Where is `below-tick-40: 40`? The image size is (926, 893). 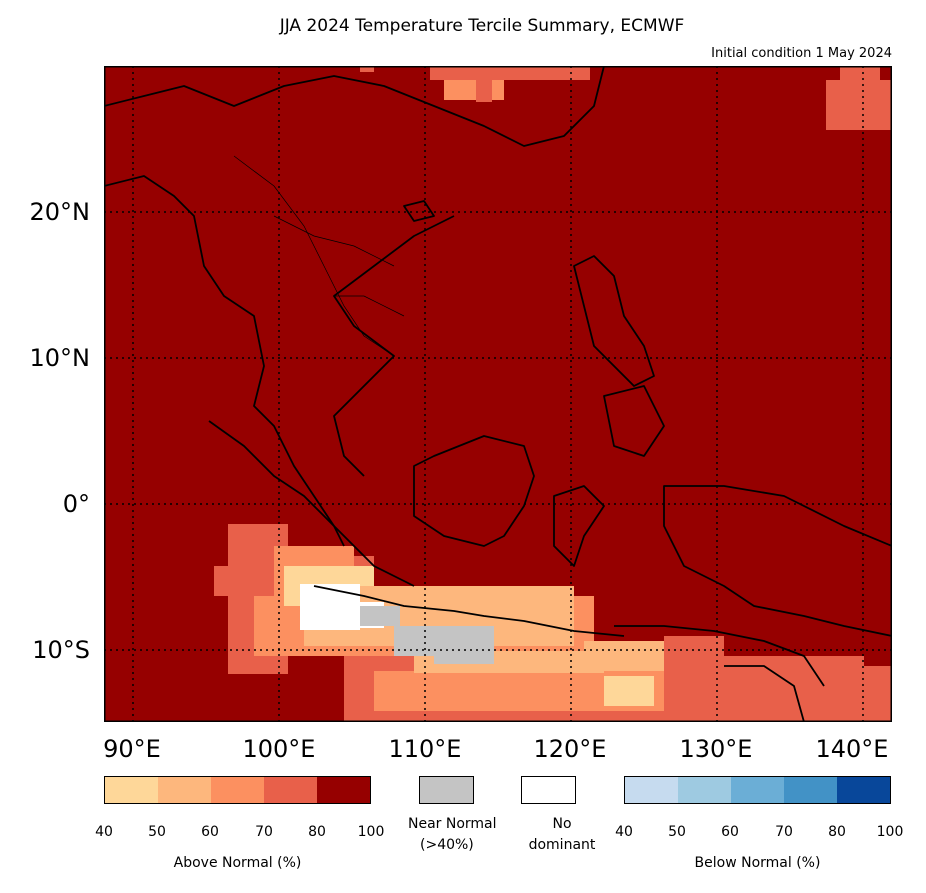 below-tick-40: 40 is located at coordinates (624, 832).